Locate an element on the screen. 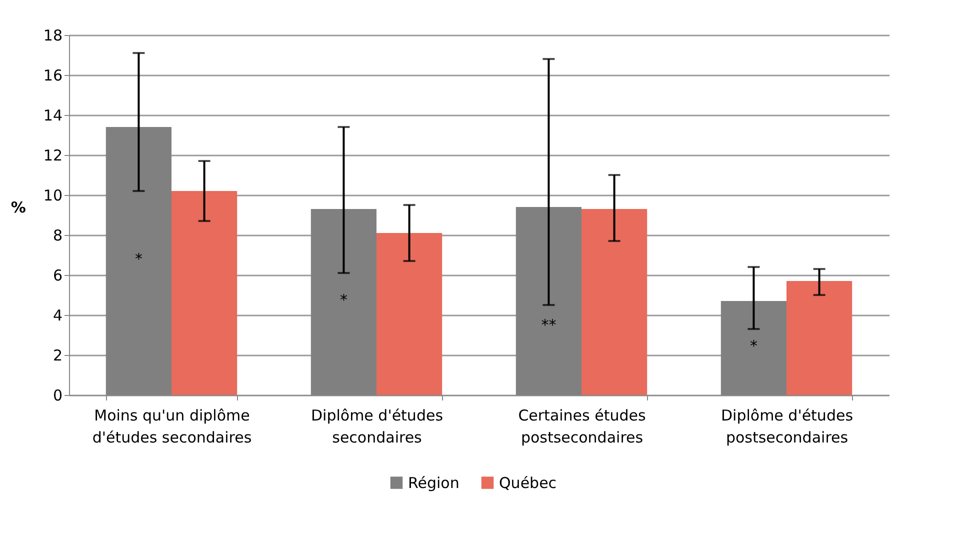 This screenshot has width=959, height=537. x-tick-label: Certaines études postsecondaires is located at coordinates (582, 426).